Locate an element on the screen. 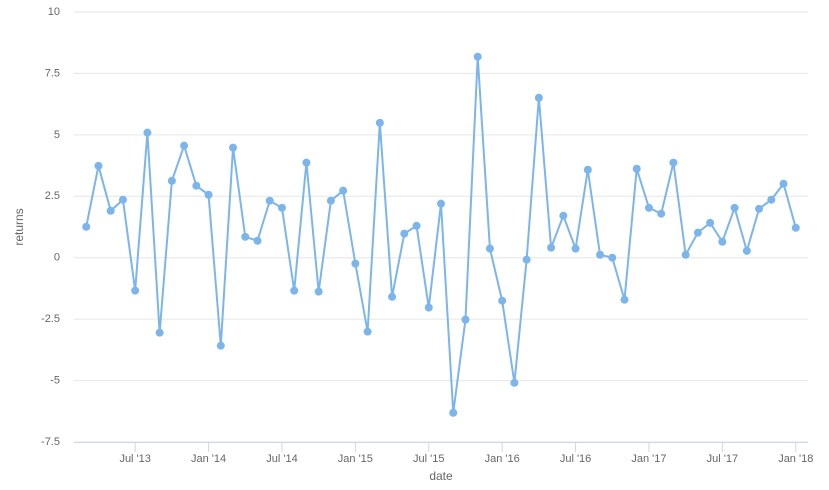 The height and width of the screenshot is (490, 829). x-tick-label: Jan '14 is located at coordinates (208, 459).